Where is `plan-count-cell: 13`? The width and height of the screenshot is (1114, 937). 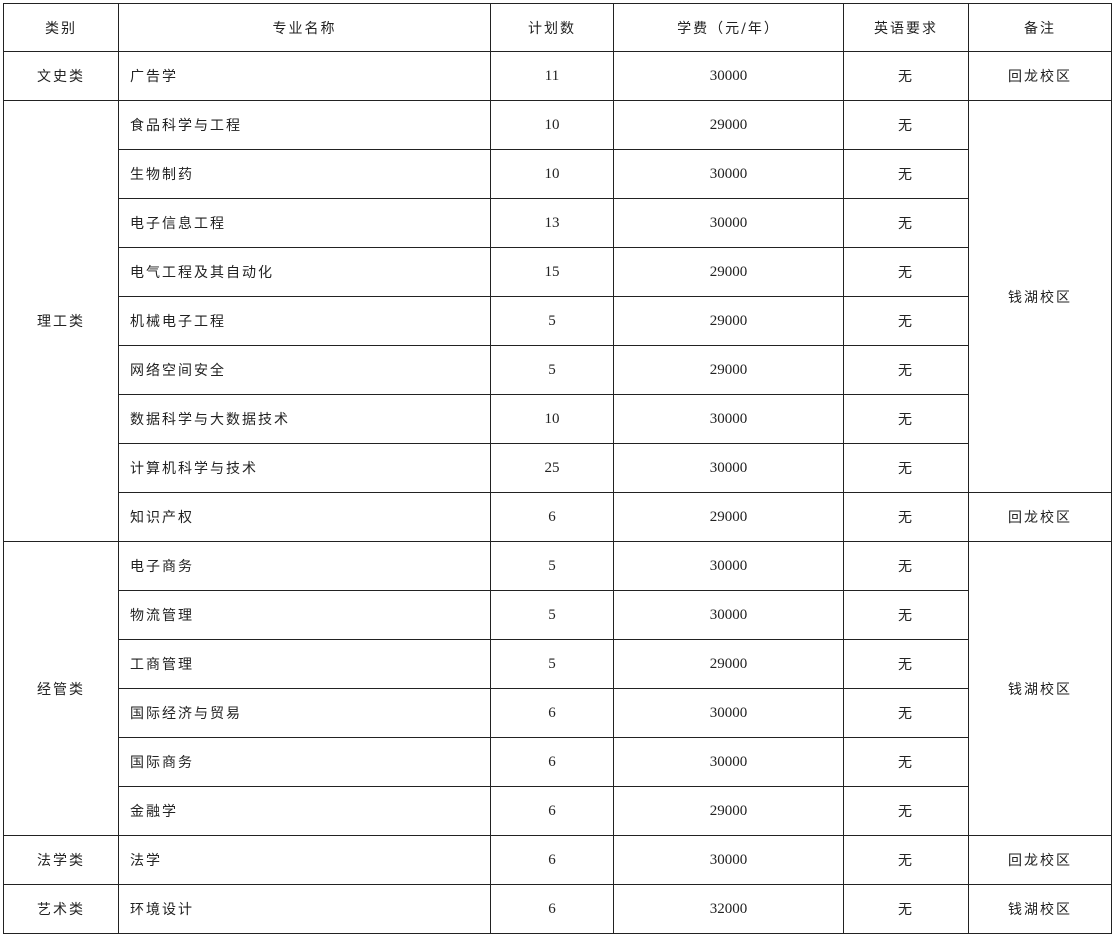 plan-count-cell: 13 is located at coordinates (552, 223).